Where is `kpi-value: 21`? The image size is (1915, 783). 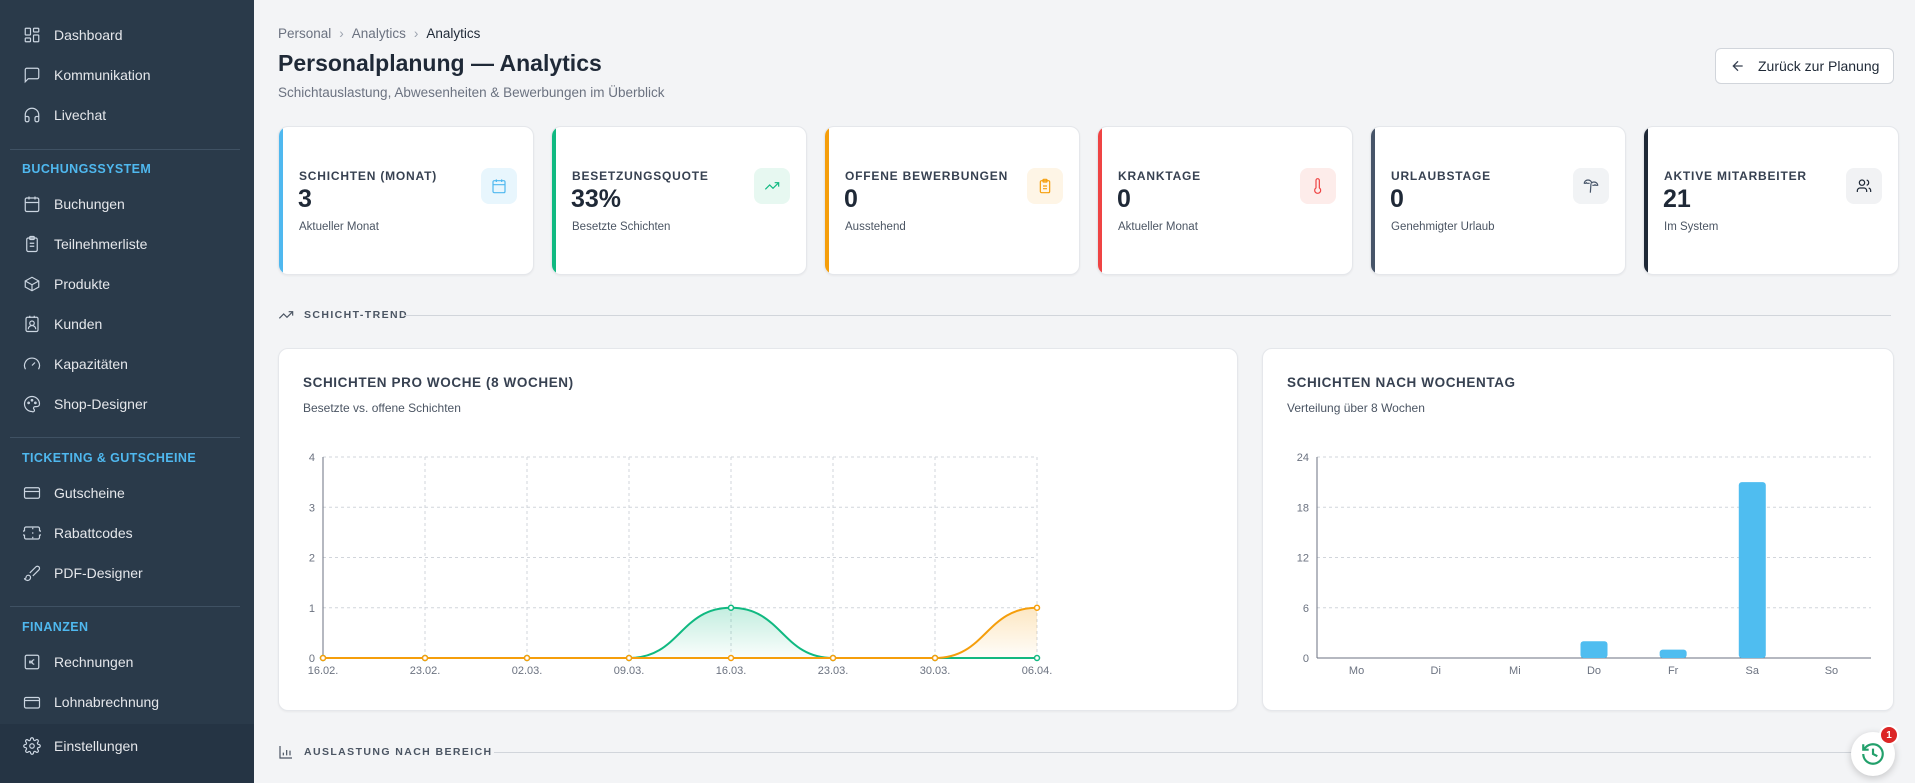 kpi-value: 21 is located at coordinates (1677, 199).